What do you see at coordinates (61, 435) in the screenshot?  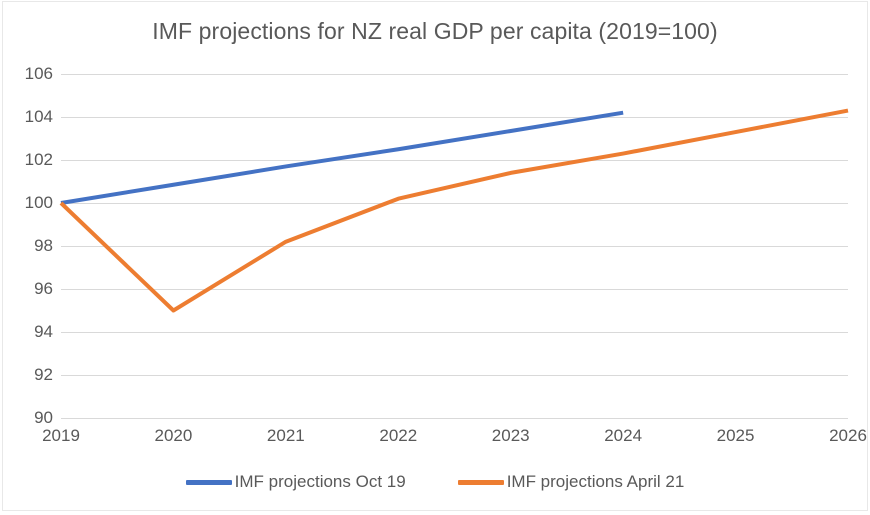 I see `x-axis-tick-label: 2019` at bounding box center [61, 435].